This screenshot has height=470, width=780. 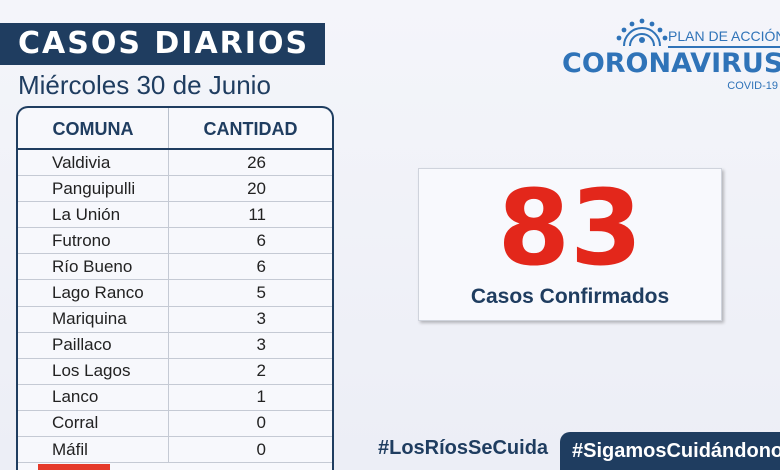 I want to click on total-cases-card: 83 Casos Confirmados, so click(x=570, y=244).